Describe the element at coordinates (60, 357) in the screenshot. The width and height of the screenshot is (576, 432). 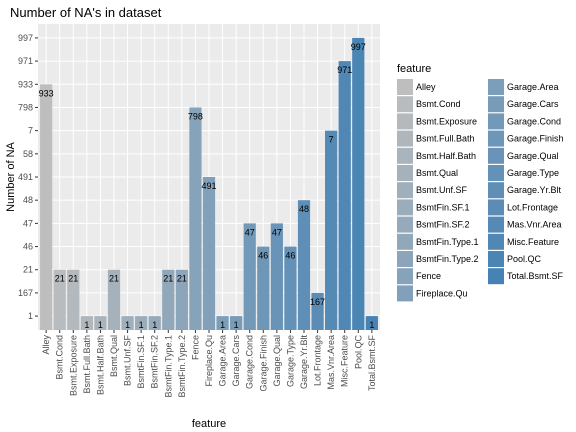
I see `x-tick-label: Bsmt.Cond` at that location.